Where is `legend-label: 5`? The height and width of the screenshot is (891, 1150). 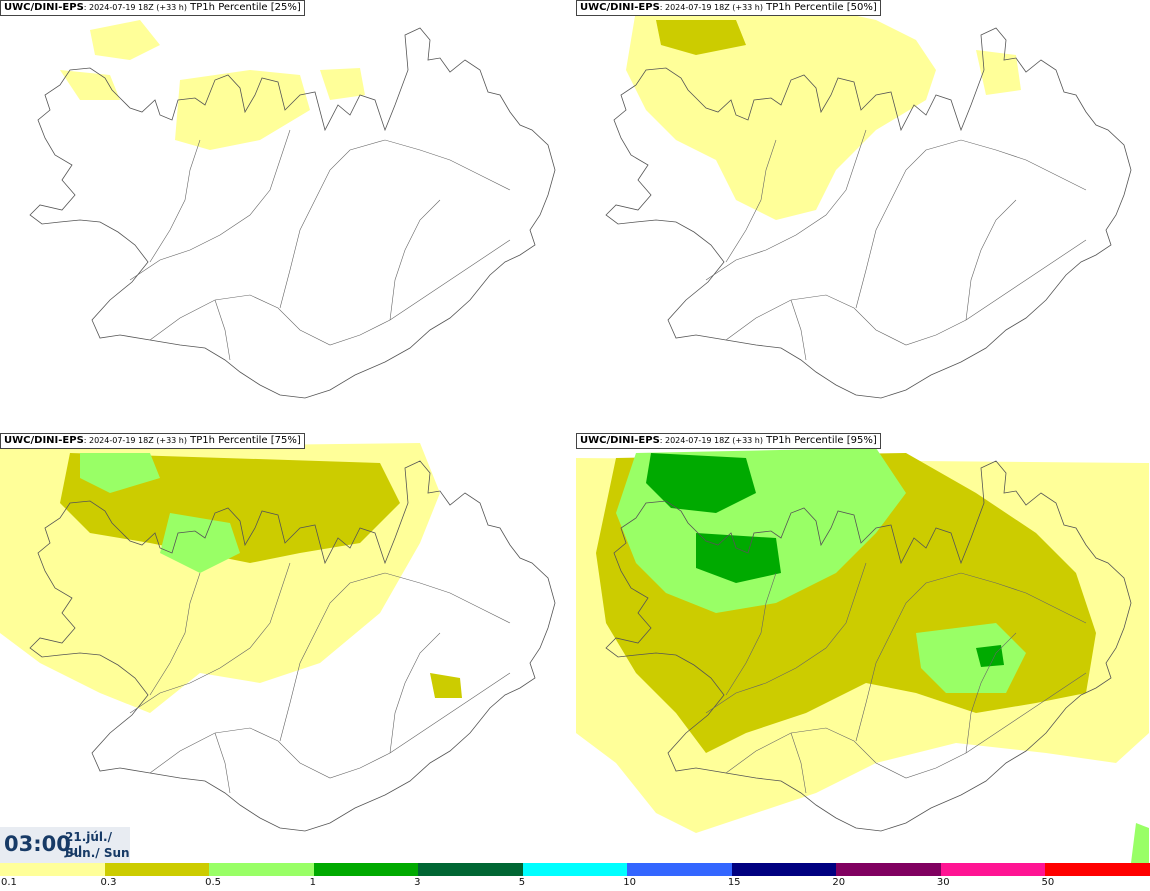 legend-label: 5 is located at coordinates (522, 882).